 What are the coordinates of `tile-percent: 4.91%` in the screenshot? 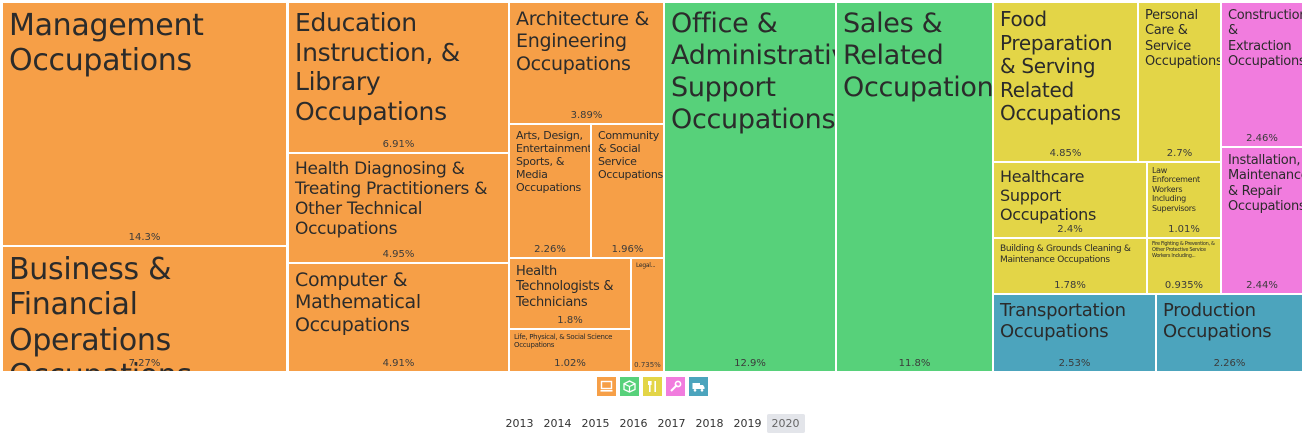 It's located at (398, 363).